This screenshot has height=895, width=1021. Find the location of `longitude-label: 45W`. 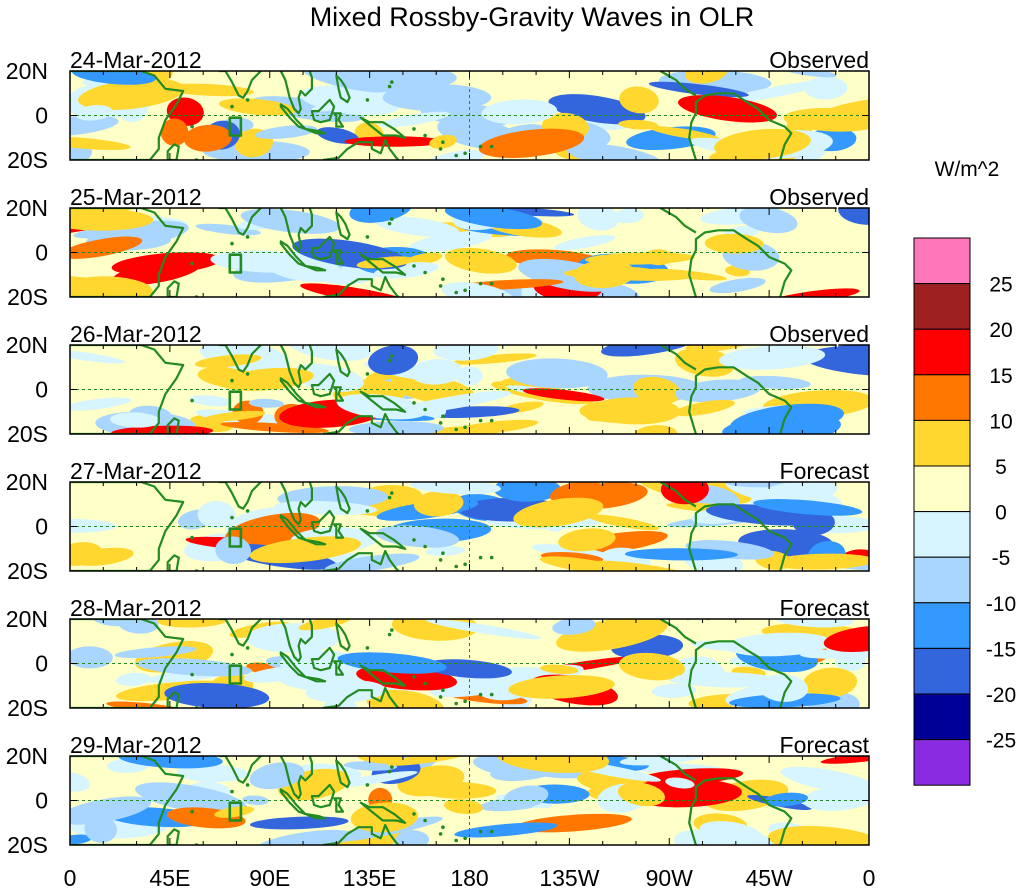

longitude-label: 45W is located at coordinates (769, 877).